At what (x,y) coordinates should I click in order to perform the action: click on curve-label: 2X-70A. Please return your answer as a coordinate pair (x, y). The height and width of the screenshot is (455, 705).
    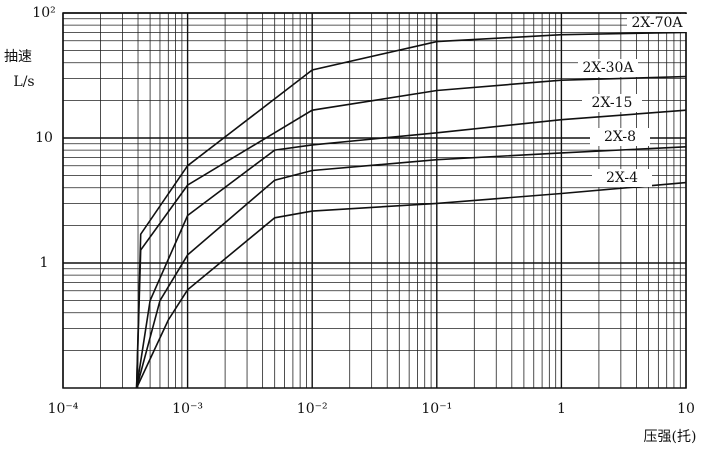
    Looking at the image, I should click on (657, 23).